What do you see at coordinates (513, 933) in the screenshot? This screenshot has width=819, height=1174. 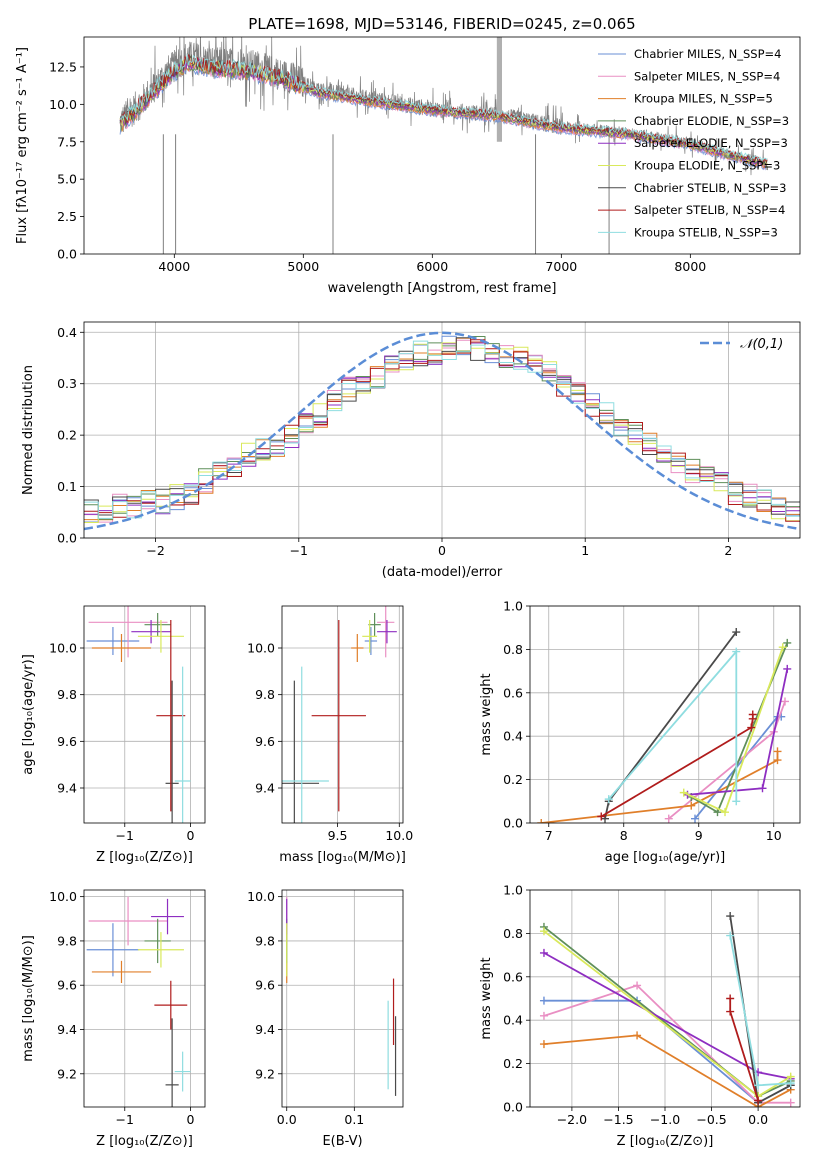 I see `y-tick-label: 0.8` at bounding box center [513, 933].